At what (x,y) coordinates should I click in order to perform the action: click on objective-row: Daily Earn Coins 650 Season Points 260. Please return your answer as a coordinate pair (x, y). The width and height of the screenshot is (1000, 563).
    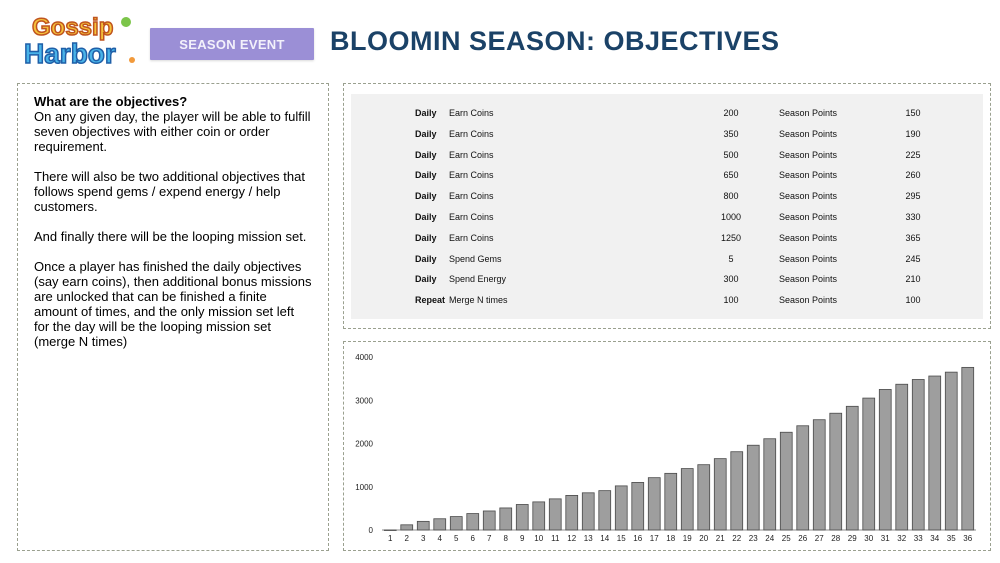
    Looking at the image, I should click on (667, 175).